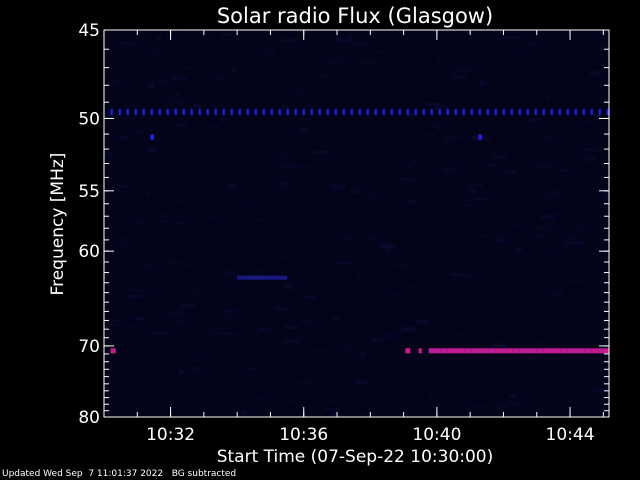 Image resolution: width=640 pixels, height=480 pixels. I want to click on y-tick-label: 50, so click(89, 119).